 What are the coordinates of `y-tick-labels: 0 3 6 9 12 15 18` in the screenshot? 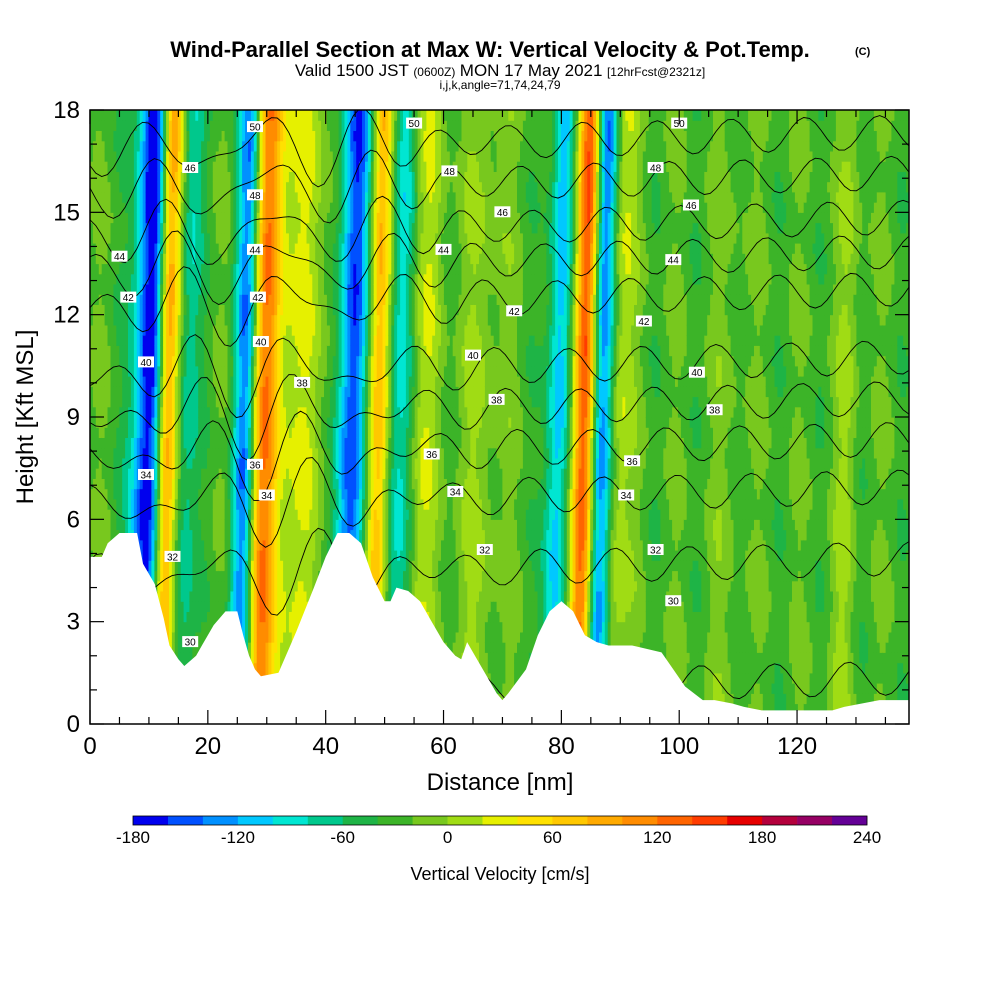 It's located at (66, 417).